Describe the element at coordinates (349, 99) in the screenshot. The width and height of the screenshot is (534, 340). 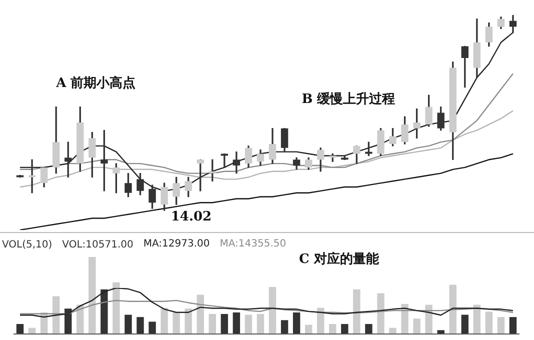
I see `annotation: B 缓慢上升过程` at that location.